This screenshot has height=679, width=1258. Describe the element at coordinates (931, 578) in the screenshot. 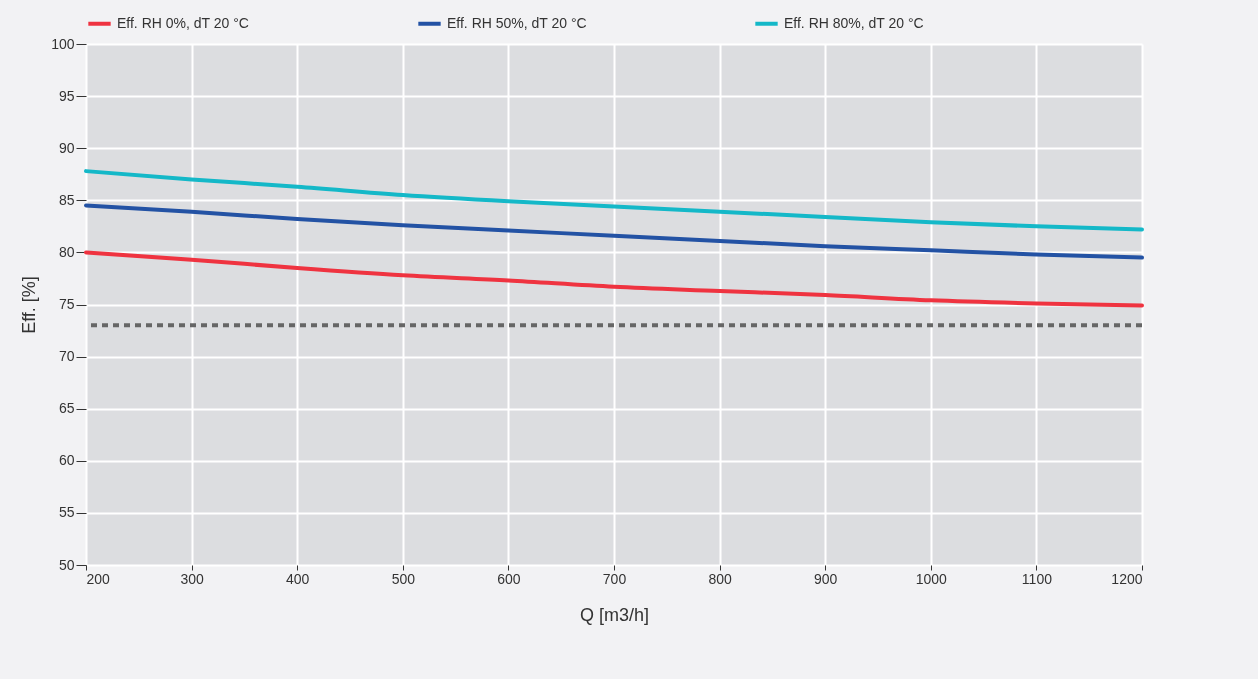

I see `x-tick-label: 1000` at that location.